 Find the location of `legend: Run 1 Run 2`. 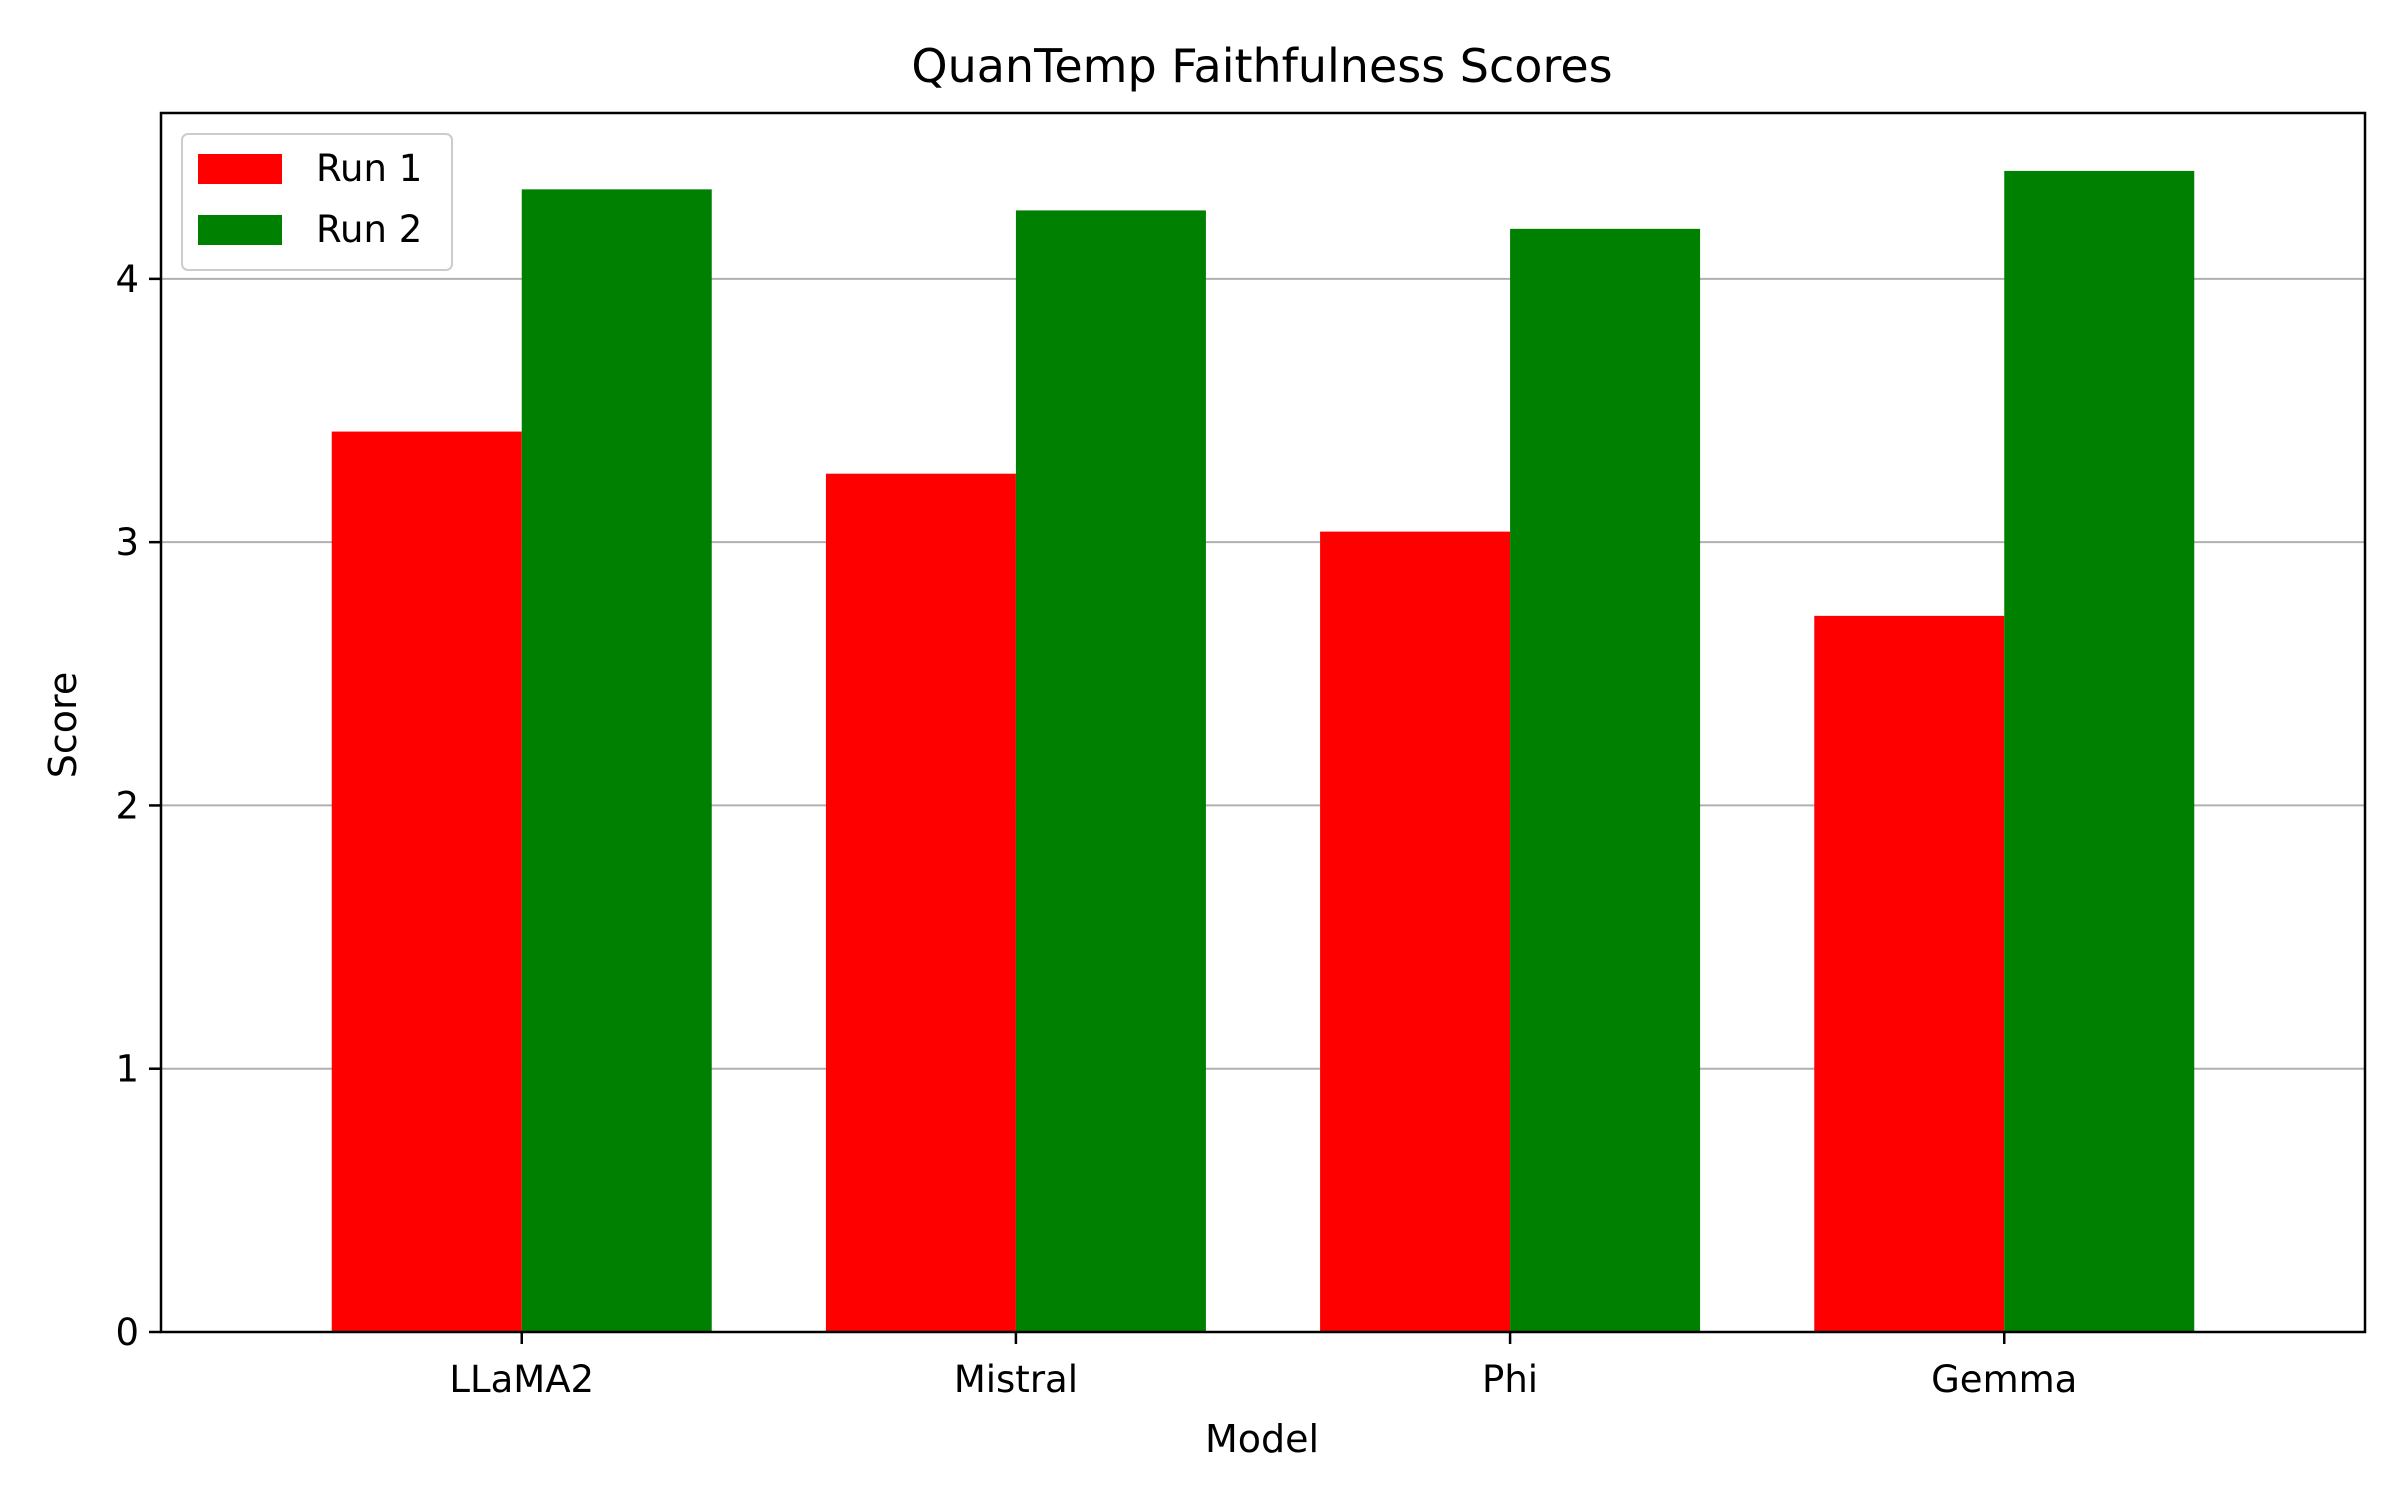

legend: Run 1 Run 2 is located at coordinates (317, 202).